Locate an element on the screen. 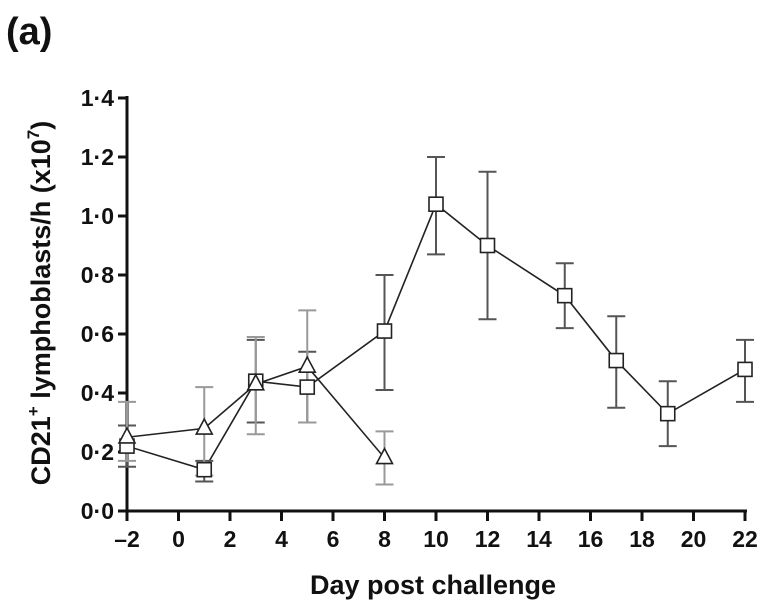 The width and height of the screenshot is (770, 610). y-tick-label: 0·6 is located at coordinates (97, 334).